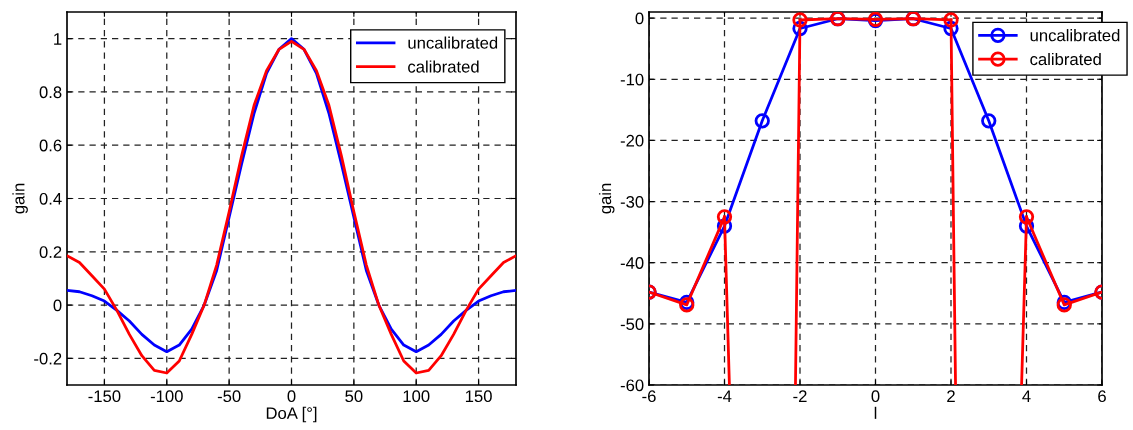 This screenshot has height=430, width=1133. What do you see at coordinates (1102, 396) in the screenshot?
I see `x-tick-label: 6` at bounding box center [1102, 396].